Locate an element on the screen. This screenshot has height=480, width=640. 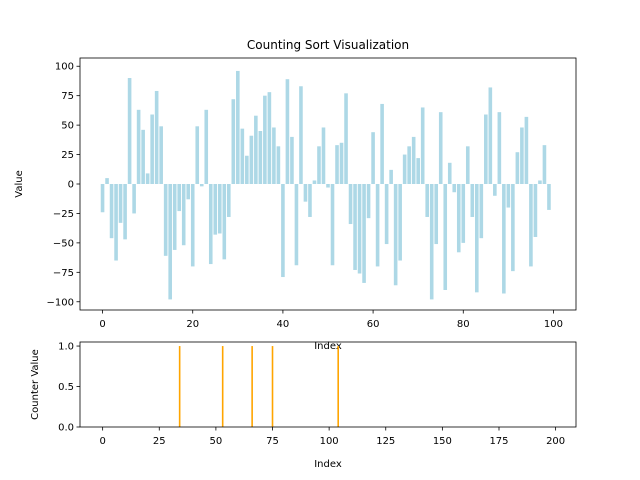
main-y-axis-label: Value is located at coordinates (19, 183).